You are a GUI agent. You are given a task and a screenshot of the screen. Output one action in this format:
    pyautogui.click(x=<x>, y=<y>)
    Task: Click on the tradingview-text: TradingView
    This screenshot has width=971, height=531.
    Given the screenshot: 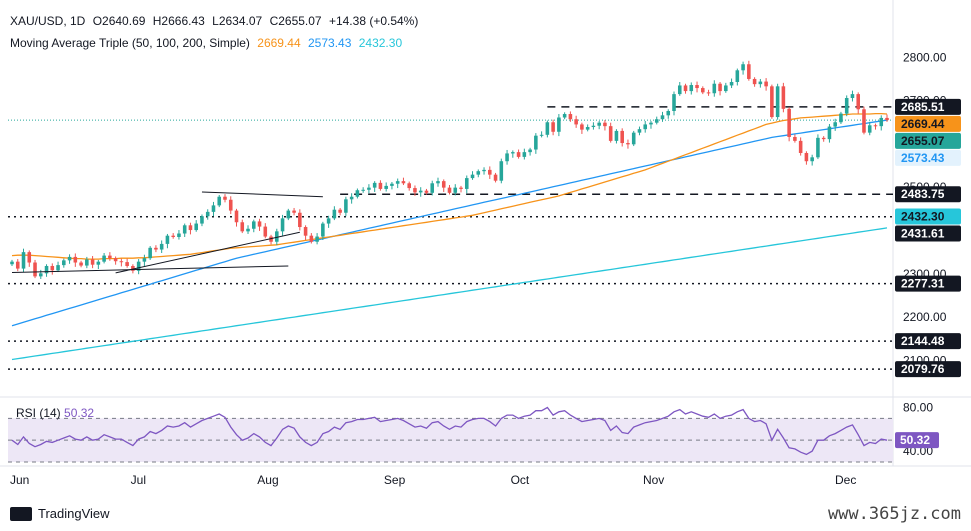 What is the action you would take?
    pyautogui.click(x=74, y=513)
    